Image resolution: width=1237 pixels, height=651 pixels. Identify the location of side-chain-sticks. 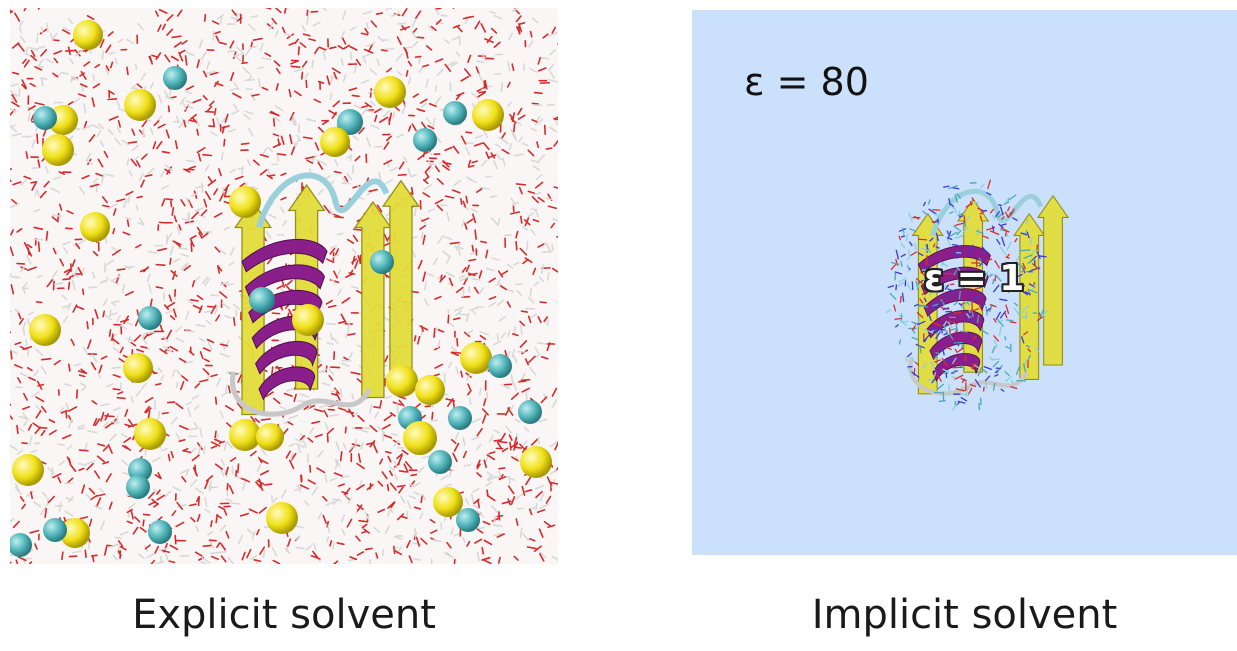
(967, 295).